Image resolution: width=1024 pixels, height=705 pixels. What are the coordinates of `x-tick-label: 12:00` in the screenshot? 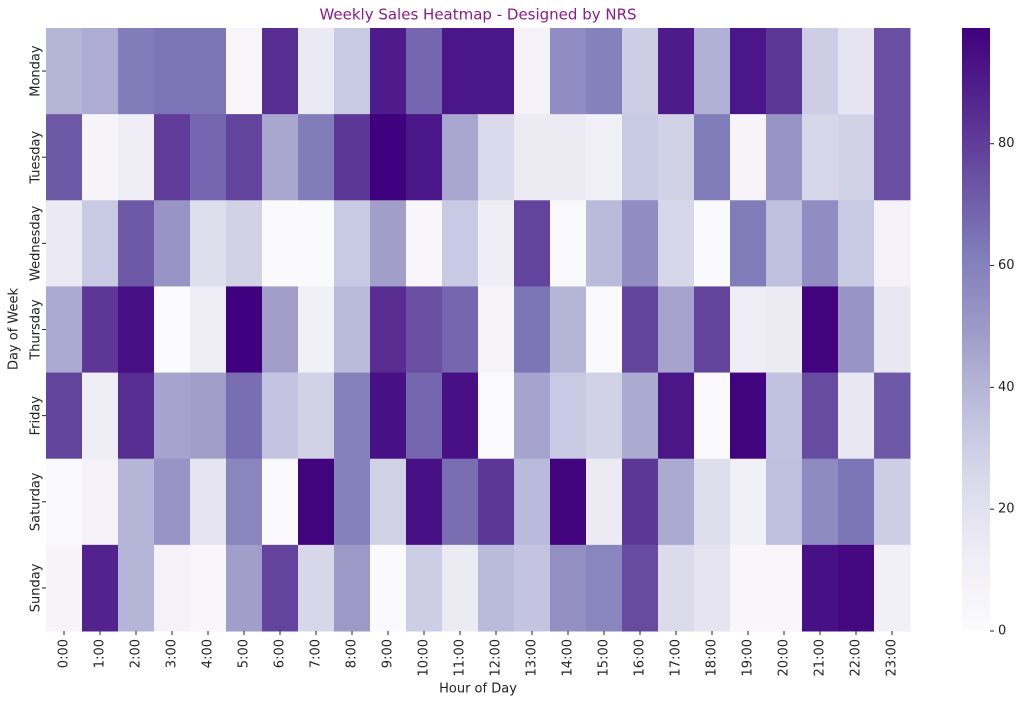 It's located at (496, 657).